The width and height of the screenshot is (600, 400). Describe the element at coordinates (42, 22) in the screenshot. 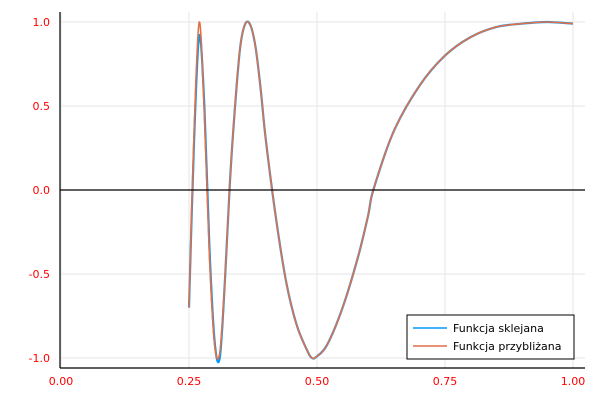

I see `y-tick-label: 1.0` at that location.